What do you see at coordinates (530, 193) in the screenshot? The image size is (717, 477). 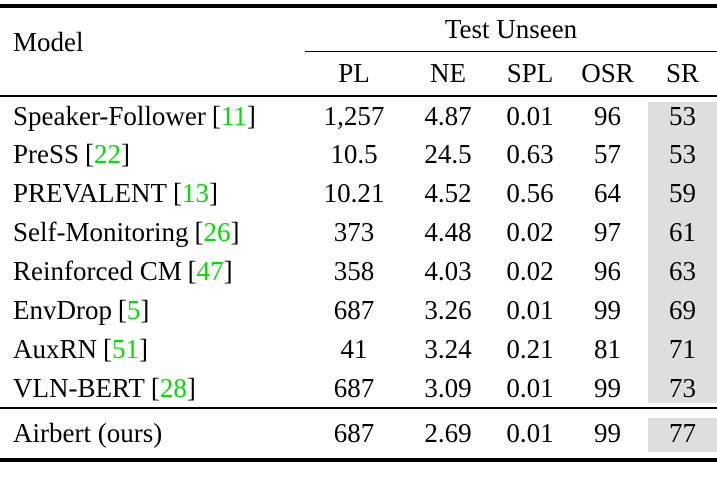 I see `cell-spl: 0.56` at bounding box center [530, 193].